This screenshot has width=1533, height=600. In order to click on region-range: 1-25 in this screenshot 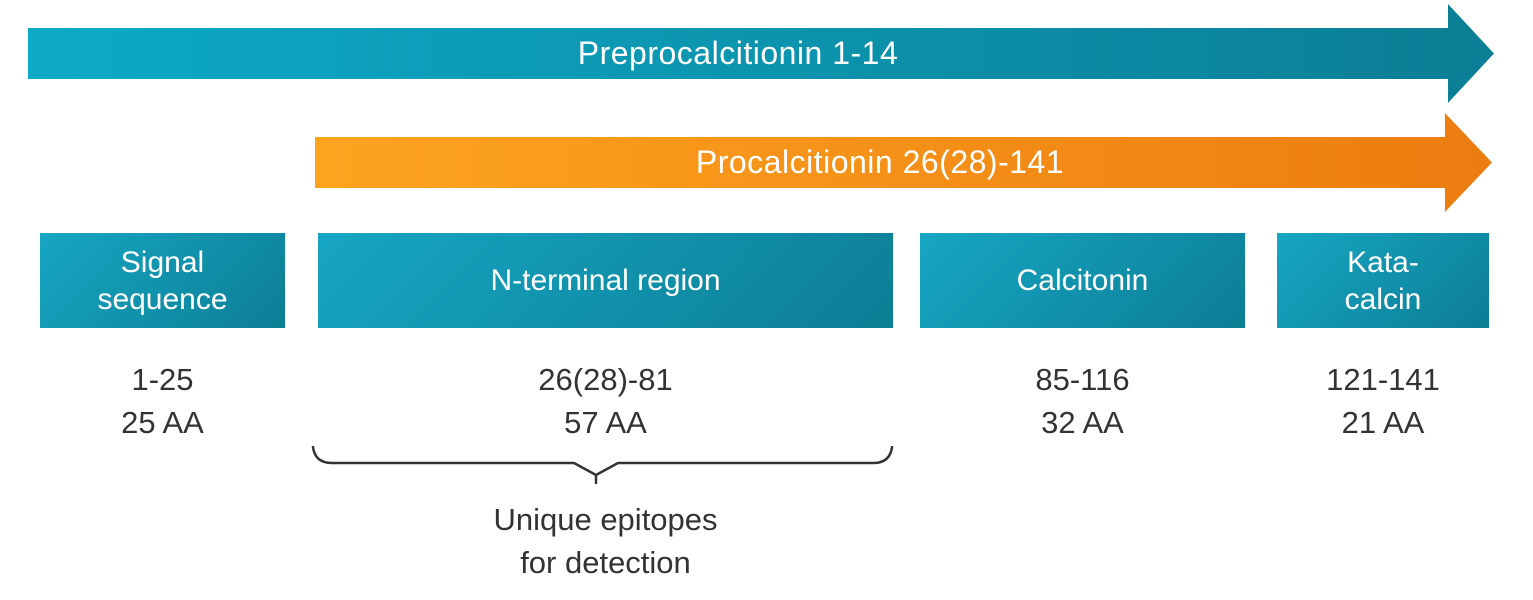, I will do `click(162, 379)`.